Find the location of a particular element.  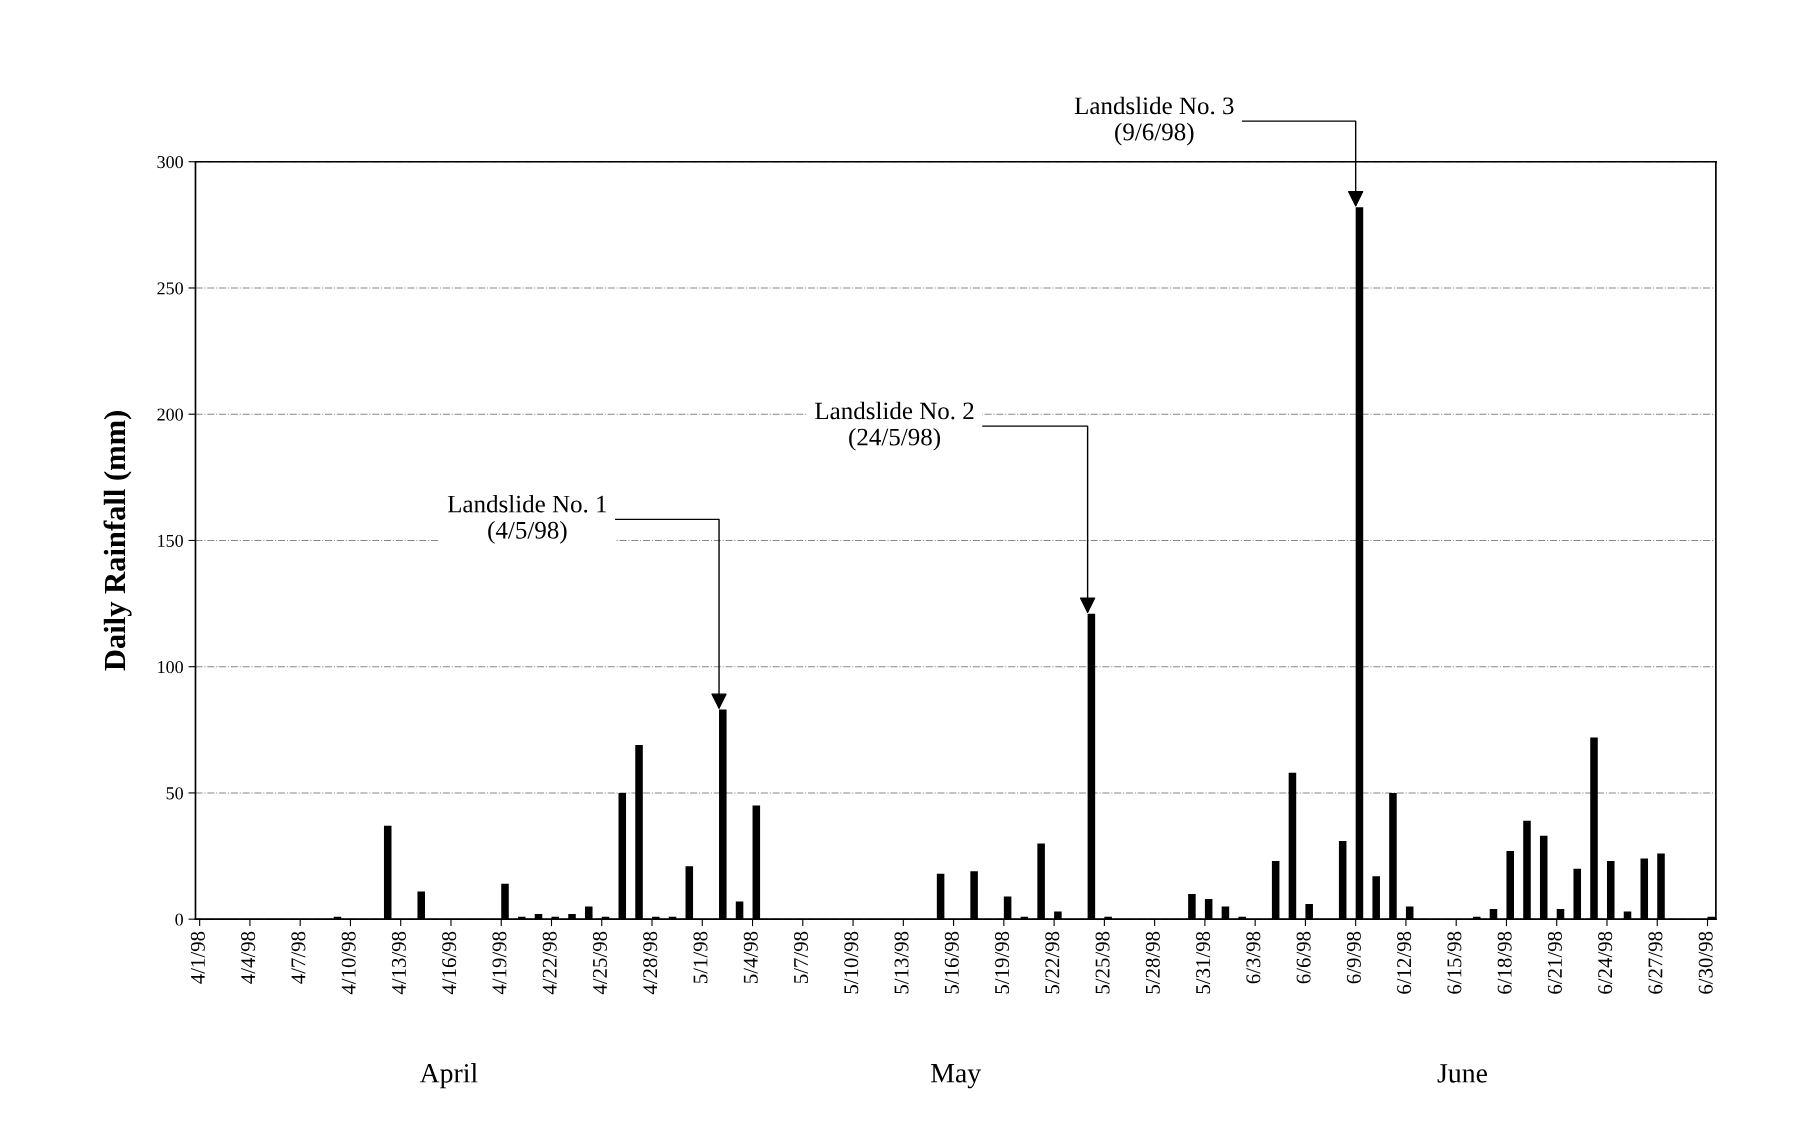

x-tick-label: 5/25/98 is located at coordinates (1102, 962).